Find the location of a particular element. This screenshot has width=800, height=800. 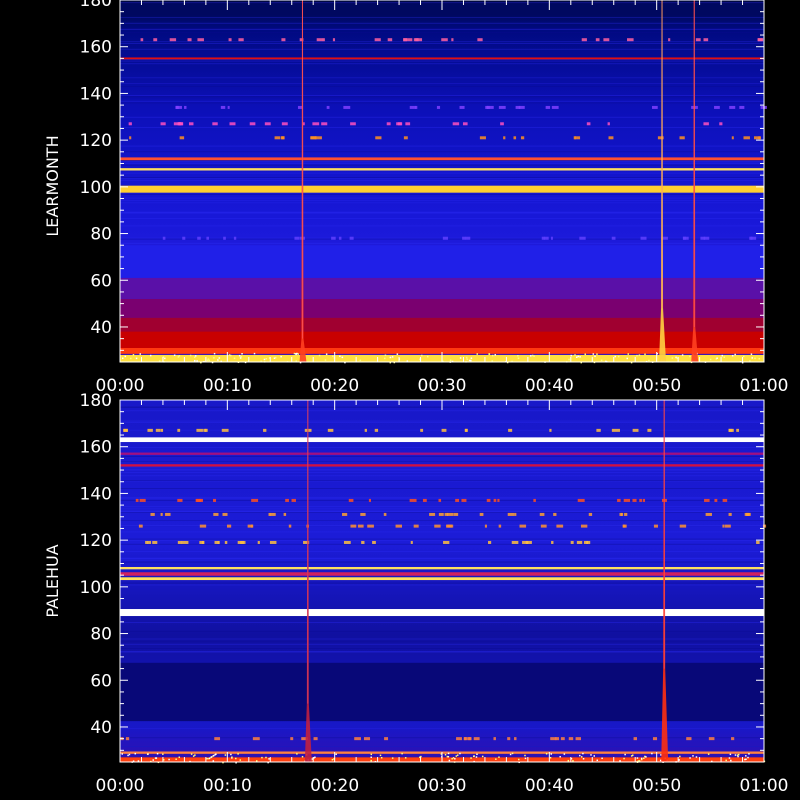

y-tick-label: 100 is located at coordinates (96, 588).